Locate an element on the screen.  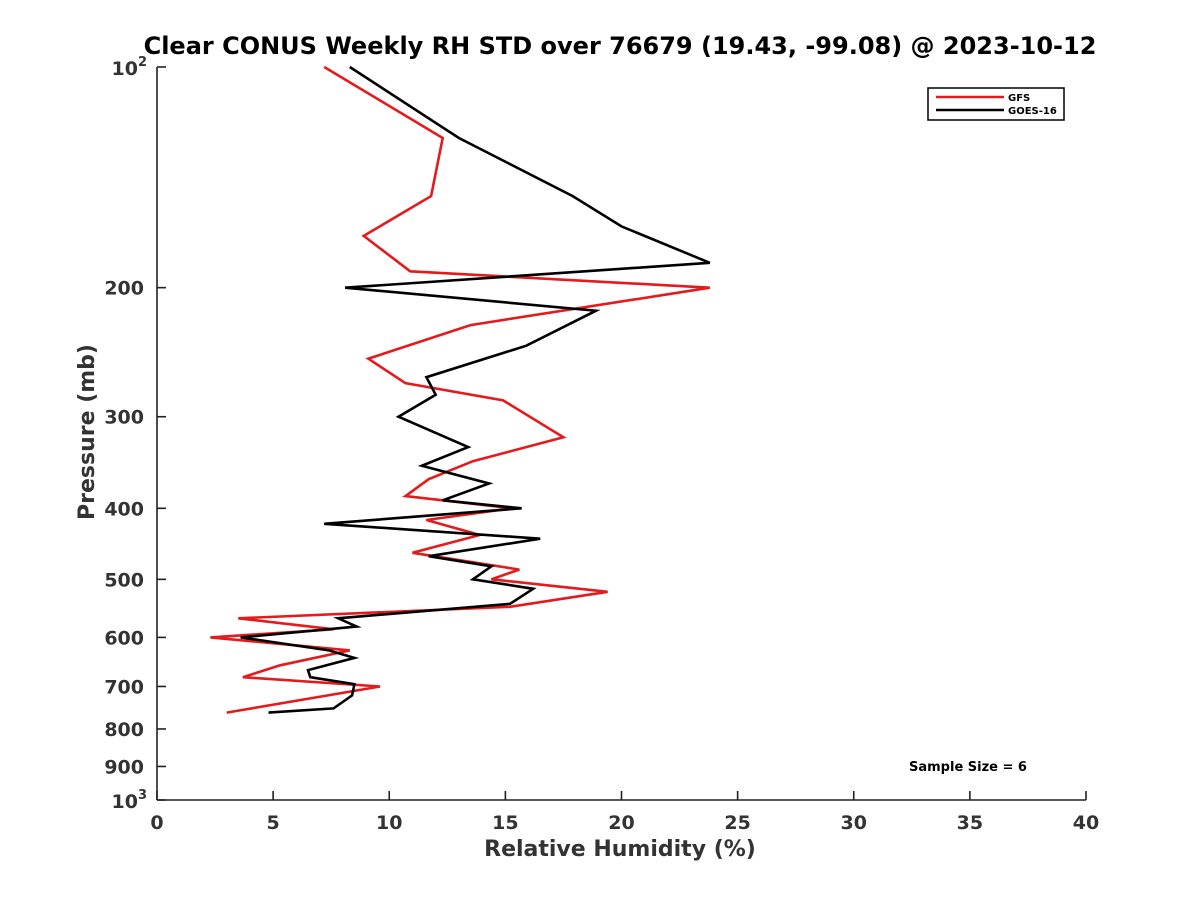
y-tick-label: 10² is located at coordinates (130, 67).